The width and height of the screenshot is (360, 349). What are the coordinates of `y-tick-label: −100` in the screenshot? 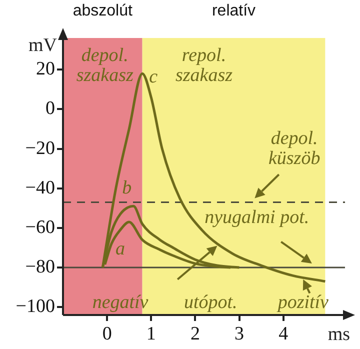 It's located at (35, 307).